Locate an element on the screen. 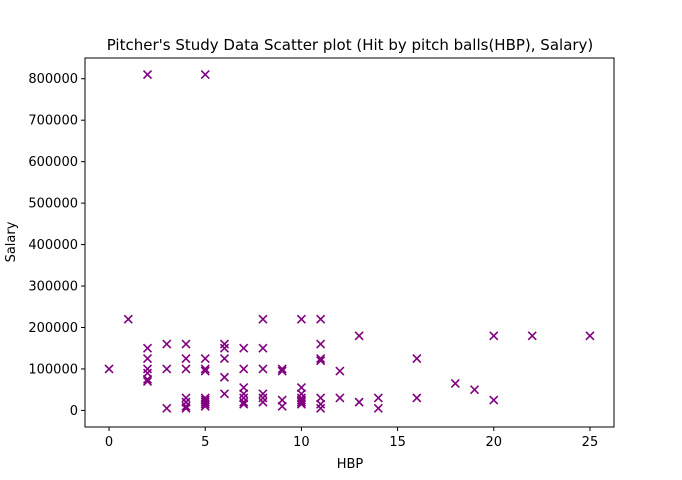  y-tick-label: 400000 is located at coordinates (53, 245).